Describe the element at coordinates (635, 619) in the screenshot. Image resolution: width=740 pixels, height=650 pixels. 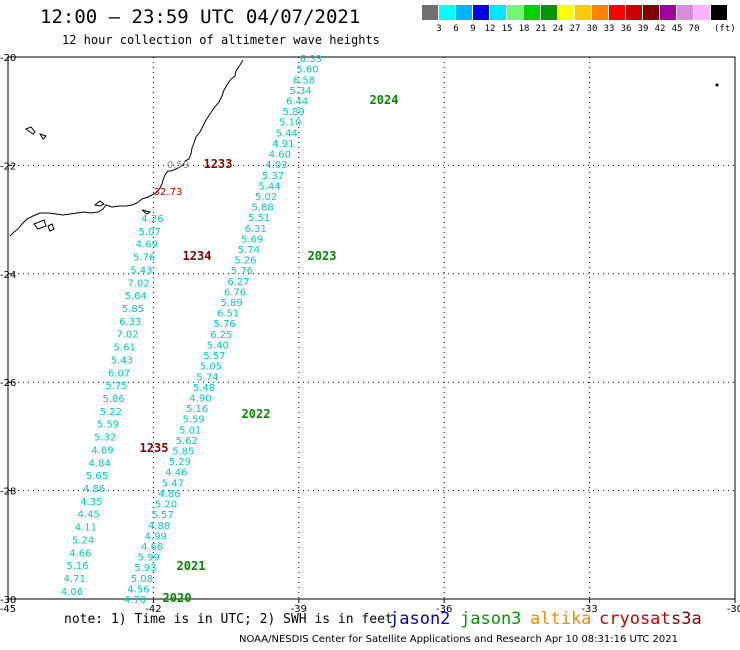
I see `satellite-name: cryosat` at that location.